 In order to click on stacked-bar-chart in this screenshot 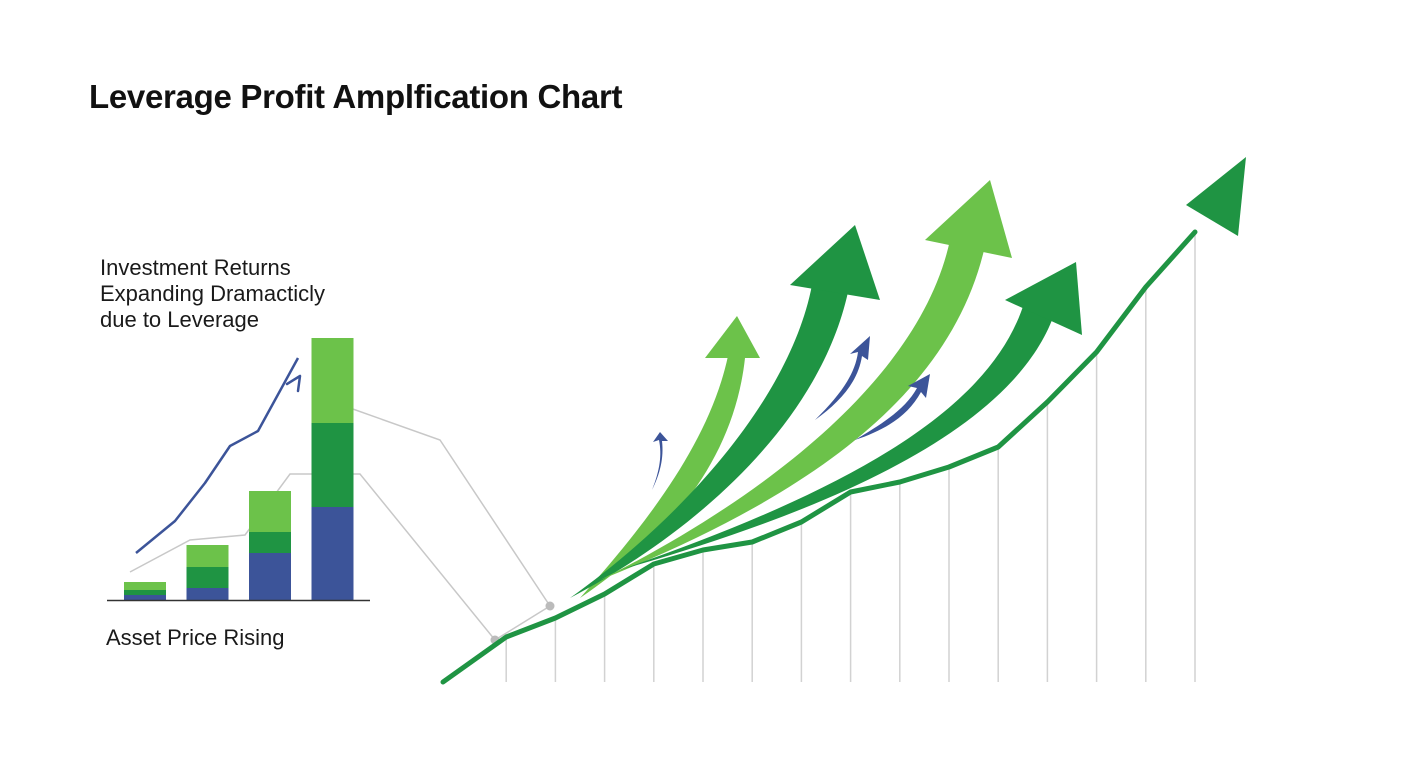, I will do `click(239, 469)`.